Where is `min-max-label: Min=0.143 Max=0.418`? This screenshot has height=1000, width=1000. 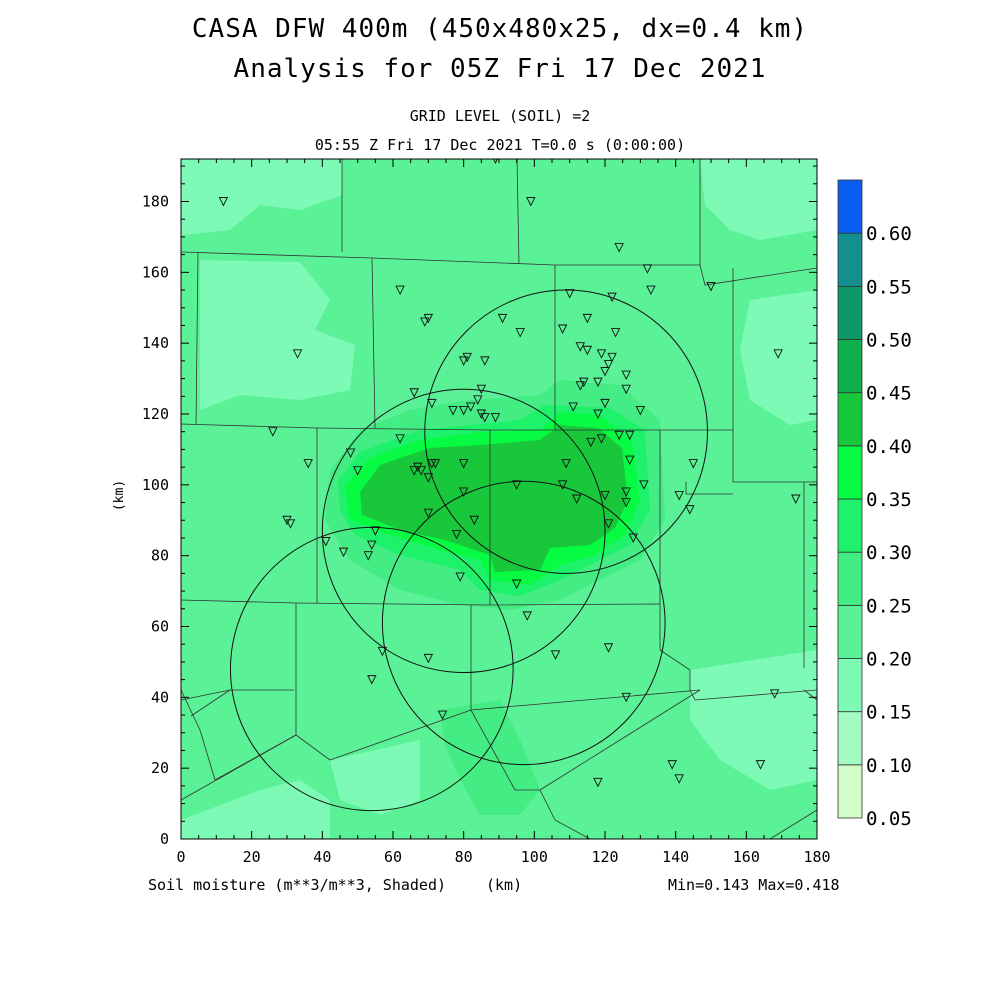
min-max-label: Min=0.143 Max=0.418 is located at coordinates (754, 885).